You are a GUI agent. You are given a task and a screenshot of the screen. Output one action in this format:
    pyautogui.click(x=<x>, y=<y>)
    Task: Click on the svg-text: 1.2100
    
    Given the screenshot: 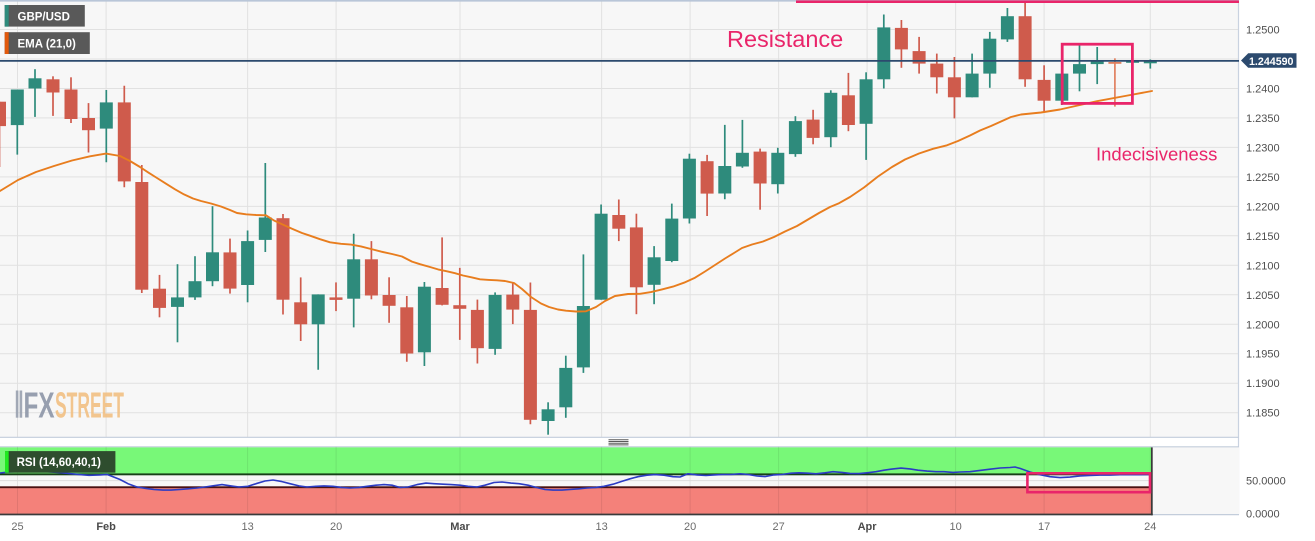 What is the action you would take?
    pyautogui.click(x=1263, y=266)
    